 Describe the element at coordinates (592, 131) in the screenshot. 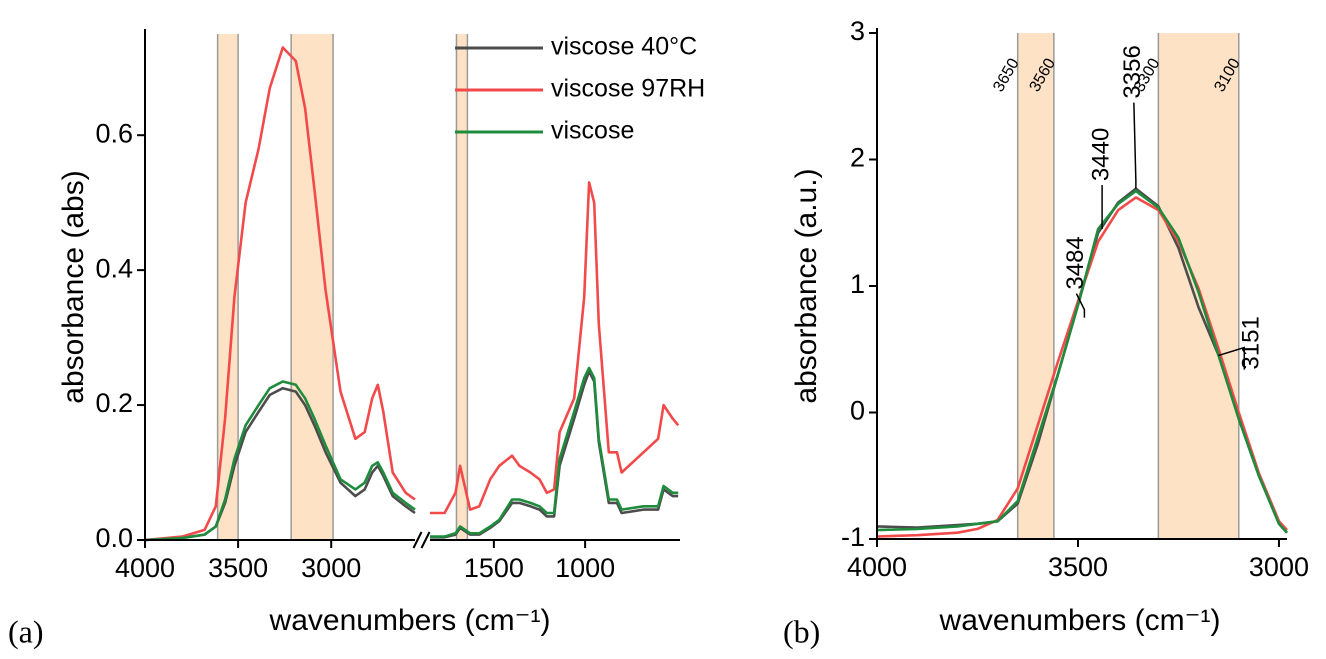

I see `legend-label: viscose` at that location.